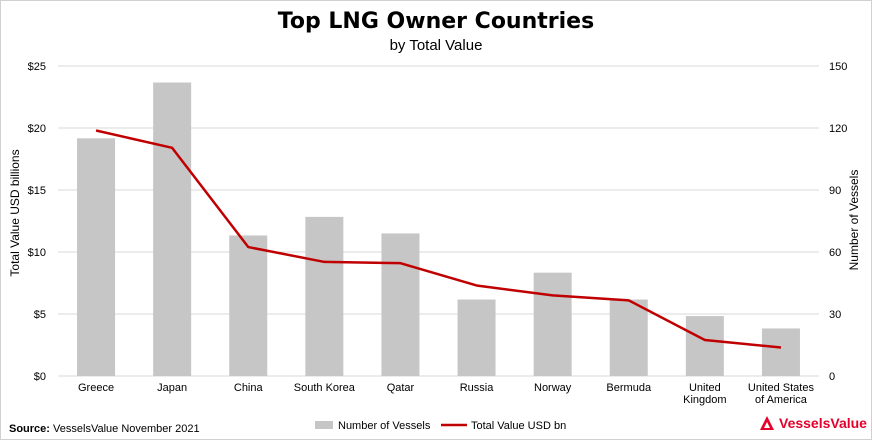 This screenshot has width=872, height=440. Describe the element at coordinates (477, 388) in the screenshot. I see `x-tick-label: Russia` at that location.